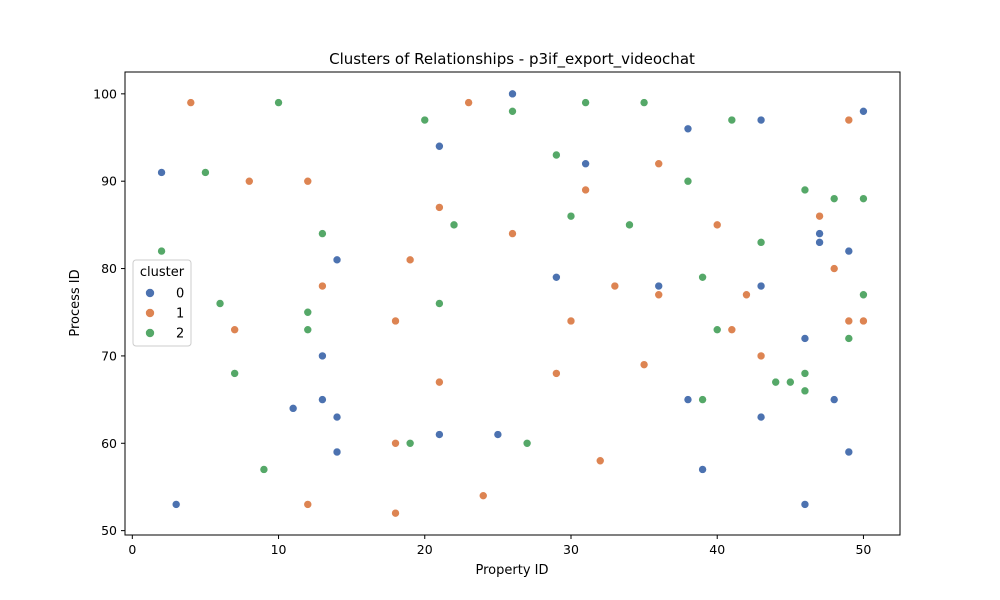 This screenshot has width=1000, height=600. I want to click on legend-label-cluster-0: 0, so click(180, 294).